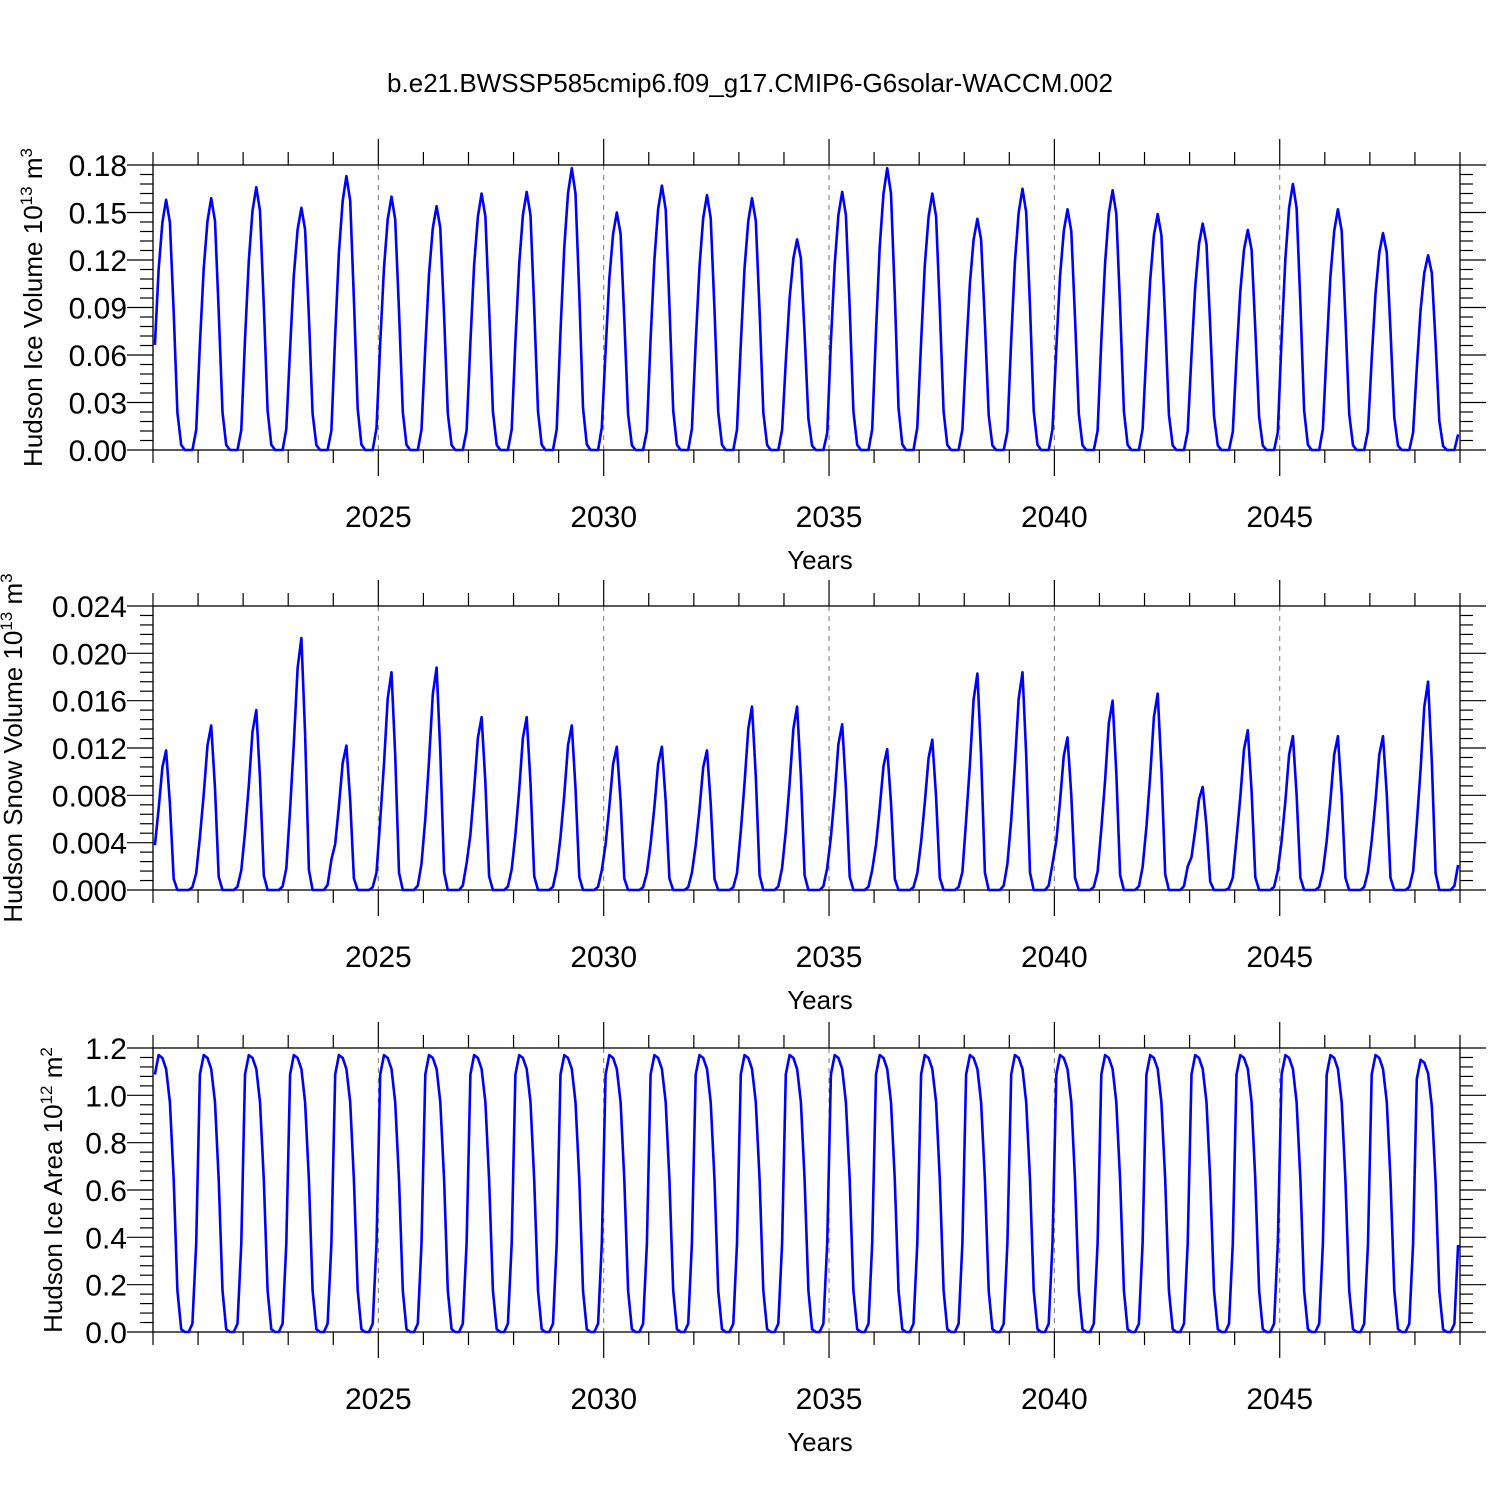 This screenshot has width=1500, height=1500. What do you see at coordinates (106, 1238) in the screenshot?
I see `y-tick-label: 0.4` at bounding box center [106, 1238].